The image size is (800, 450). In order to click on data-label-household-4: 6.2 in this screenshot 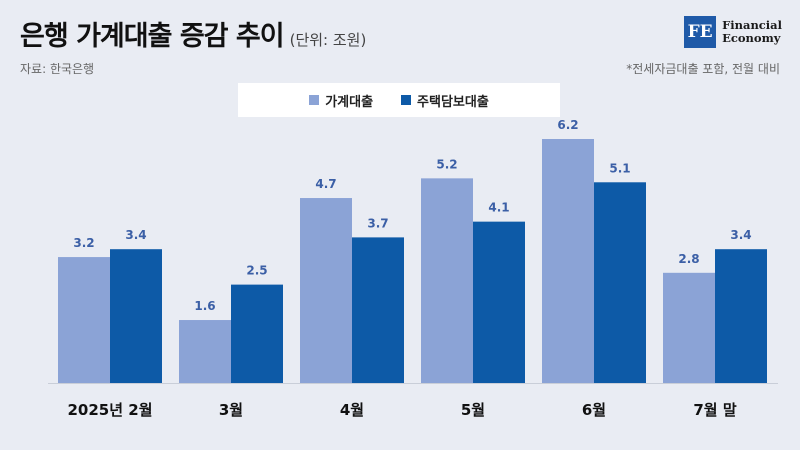, I will do `click(567, 125)`.